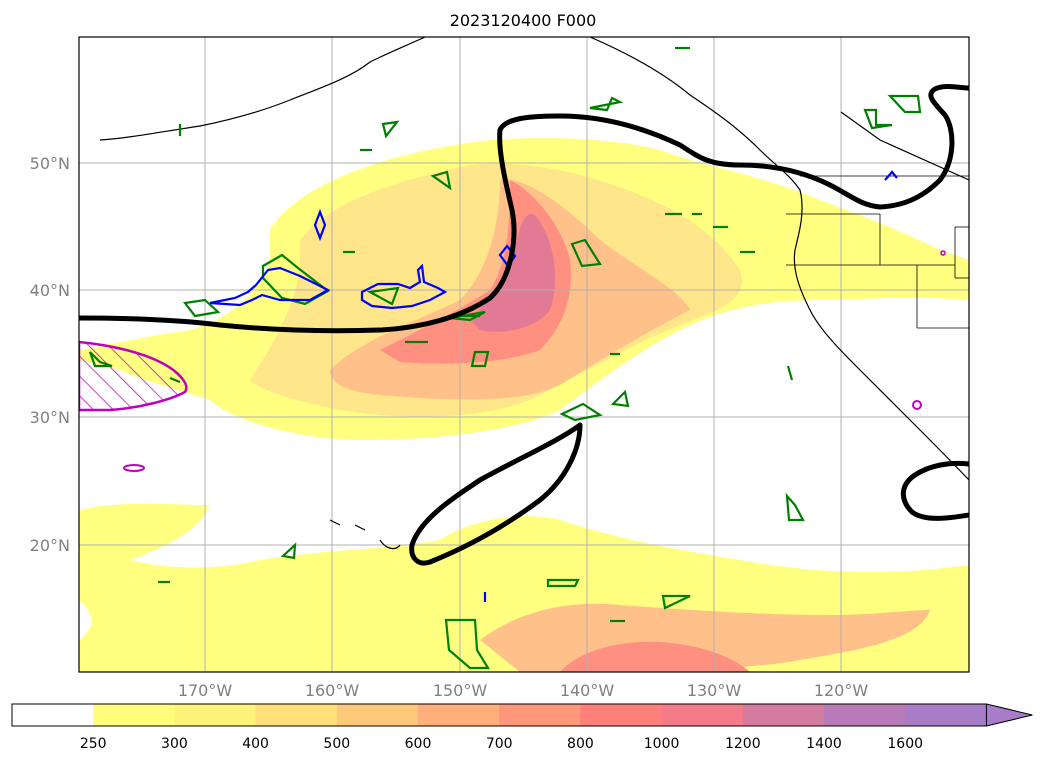 The image size is (1047, 765). What do you see at coordinates (905, 744) in the screenshot?
I see `colorbar-tick-label: 1600` at bounding box center [905, 744].